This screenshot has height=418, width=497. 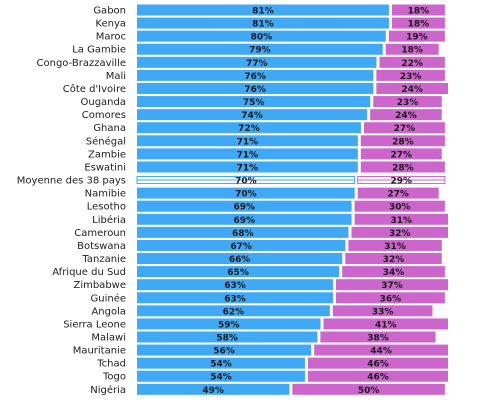 I want to click on category-label: Afrique du Sud, so click(x=89, y=272).